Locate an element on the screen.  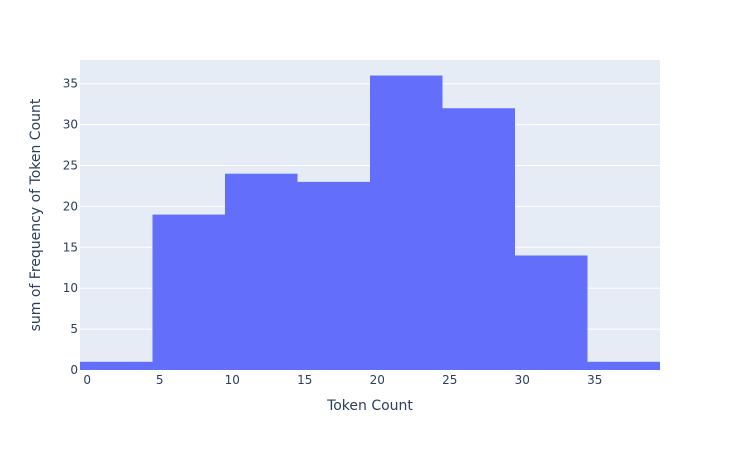
y-tick-label: 30 is located at coordinates (70, 125).